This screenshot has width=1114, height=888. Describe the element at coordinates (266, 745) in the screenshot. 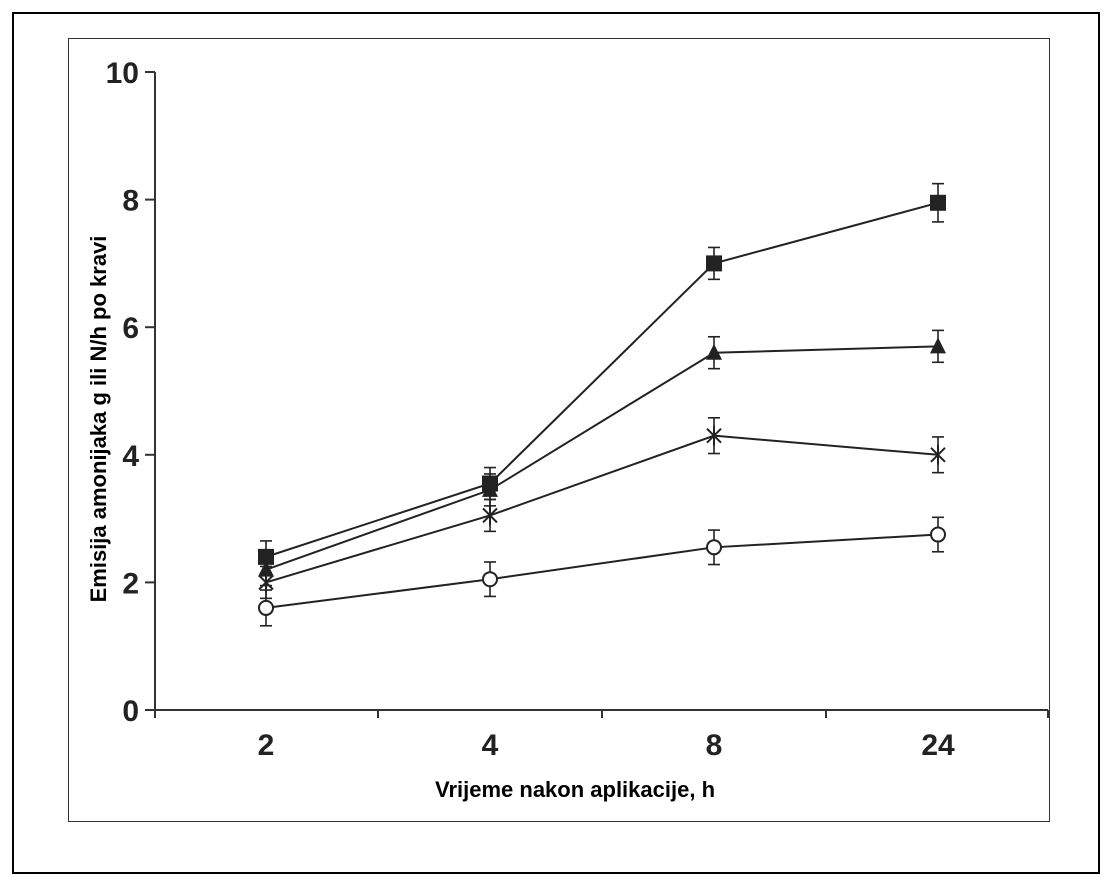

I see `x-tick-label: 2` at that location.